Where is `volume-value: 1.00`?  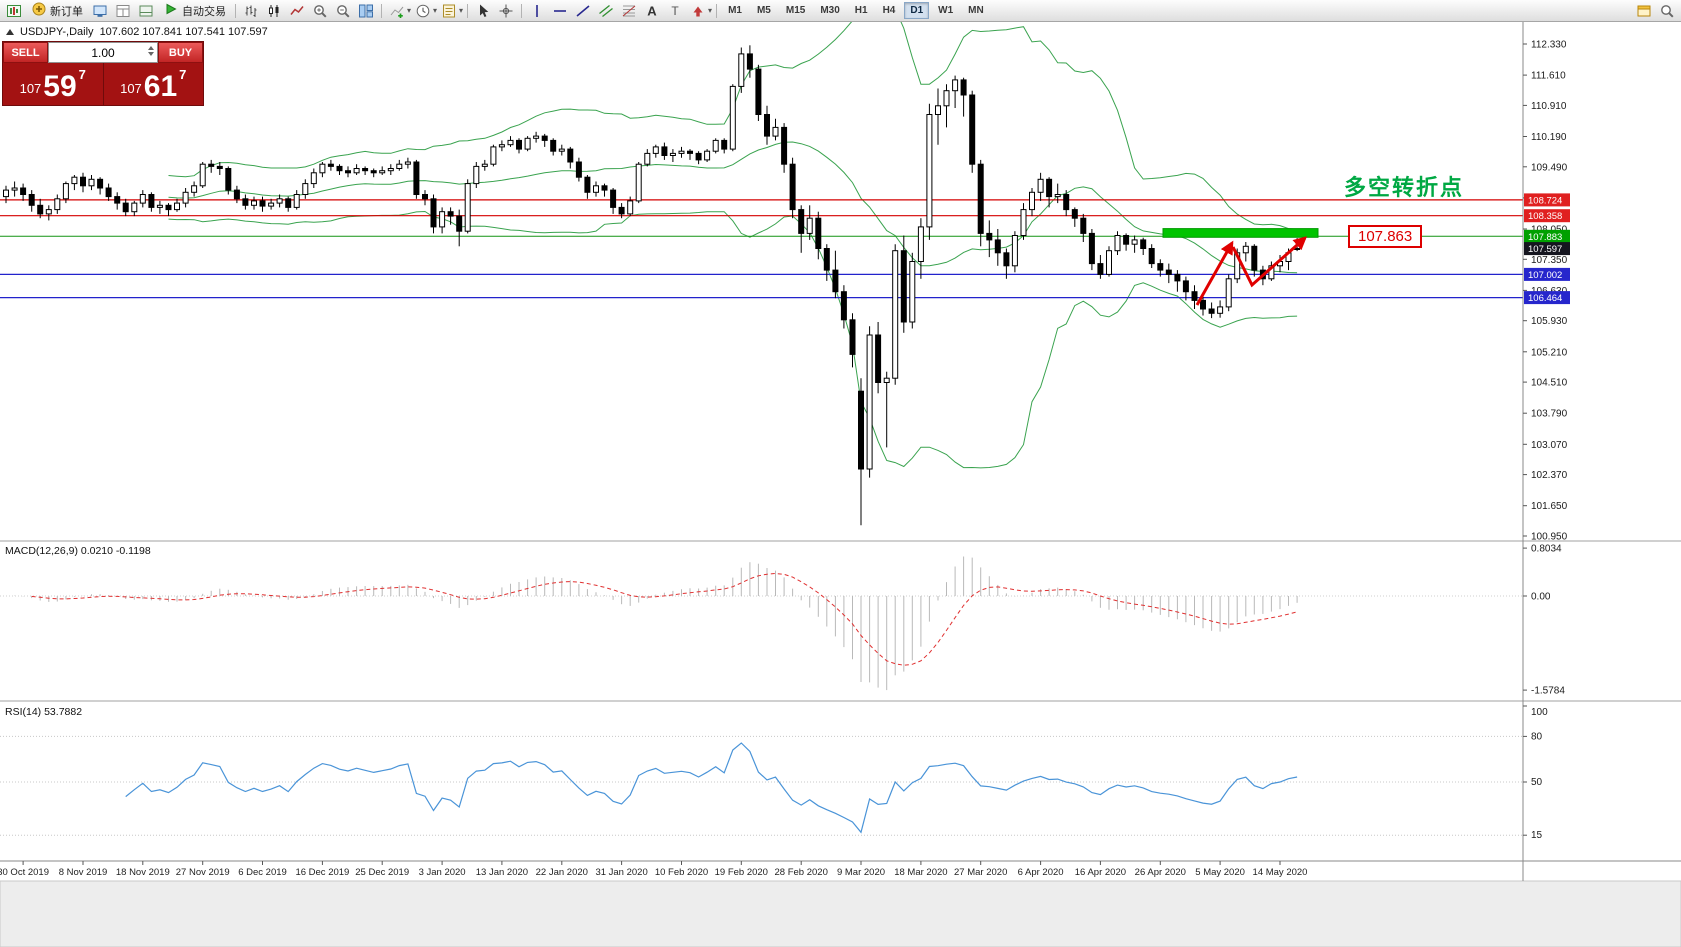 volume-value: 1.00 is located at coordinates (103, 52).